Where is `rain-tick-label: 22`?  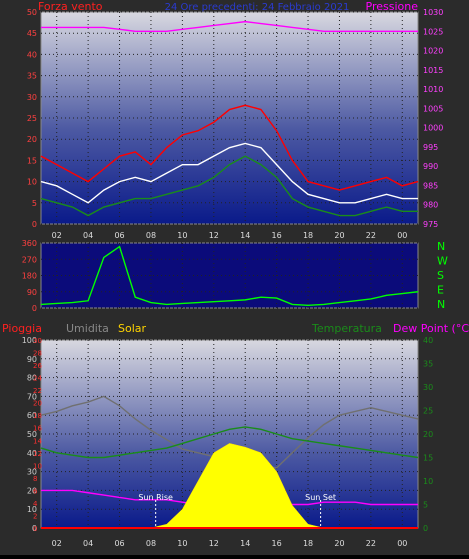
rain-tick-label: 22 is located at coordinates (37, 391).